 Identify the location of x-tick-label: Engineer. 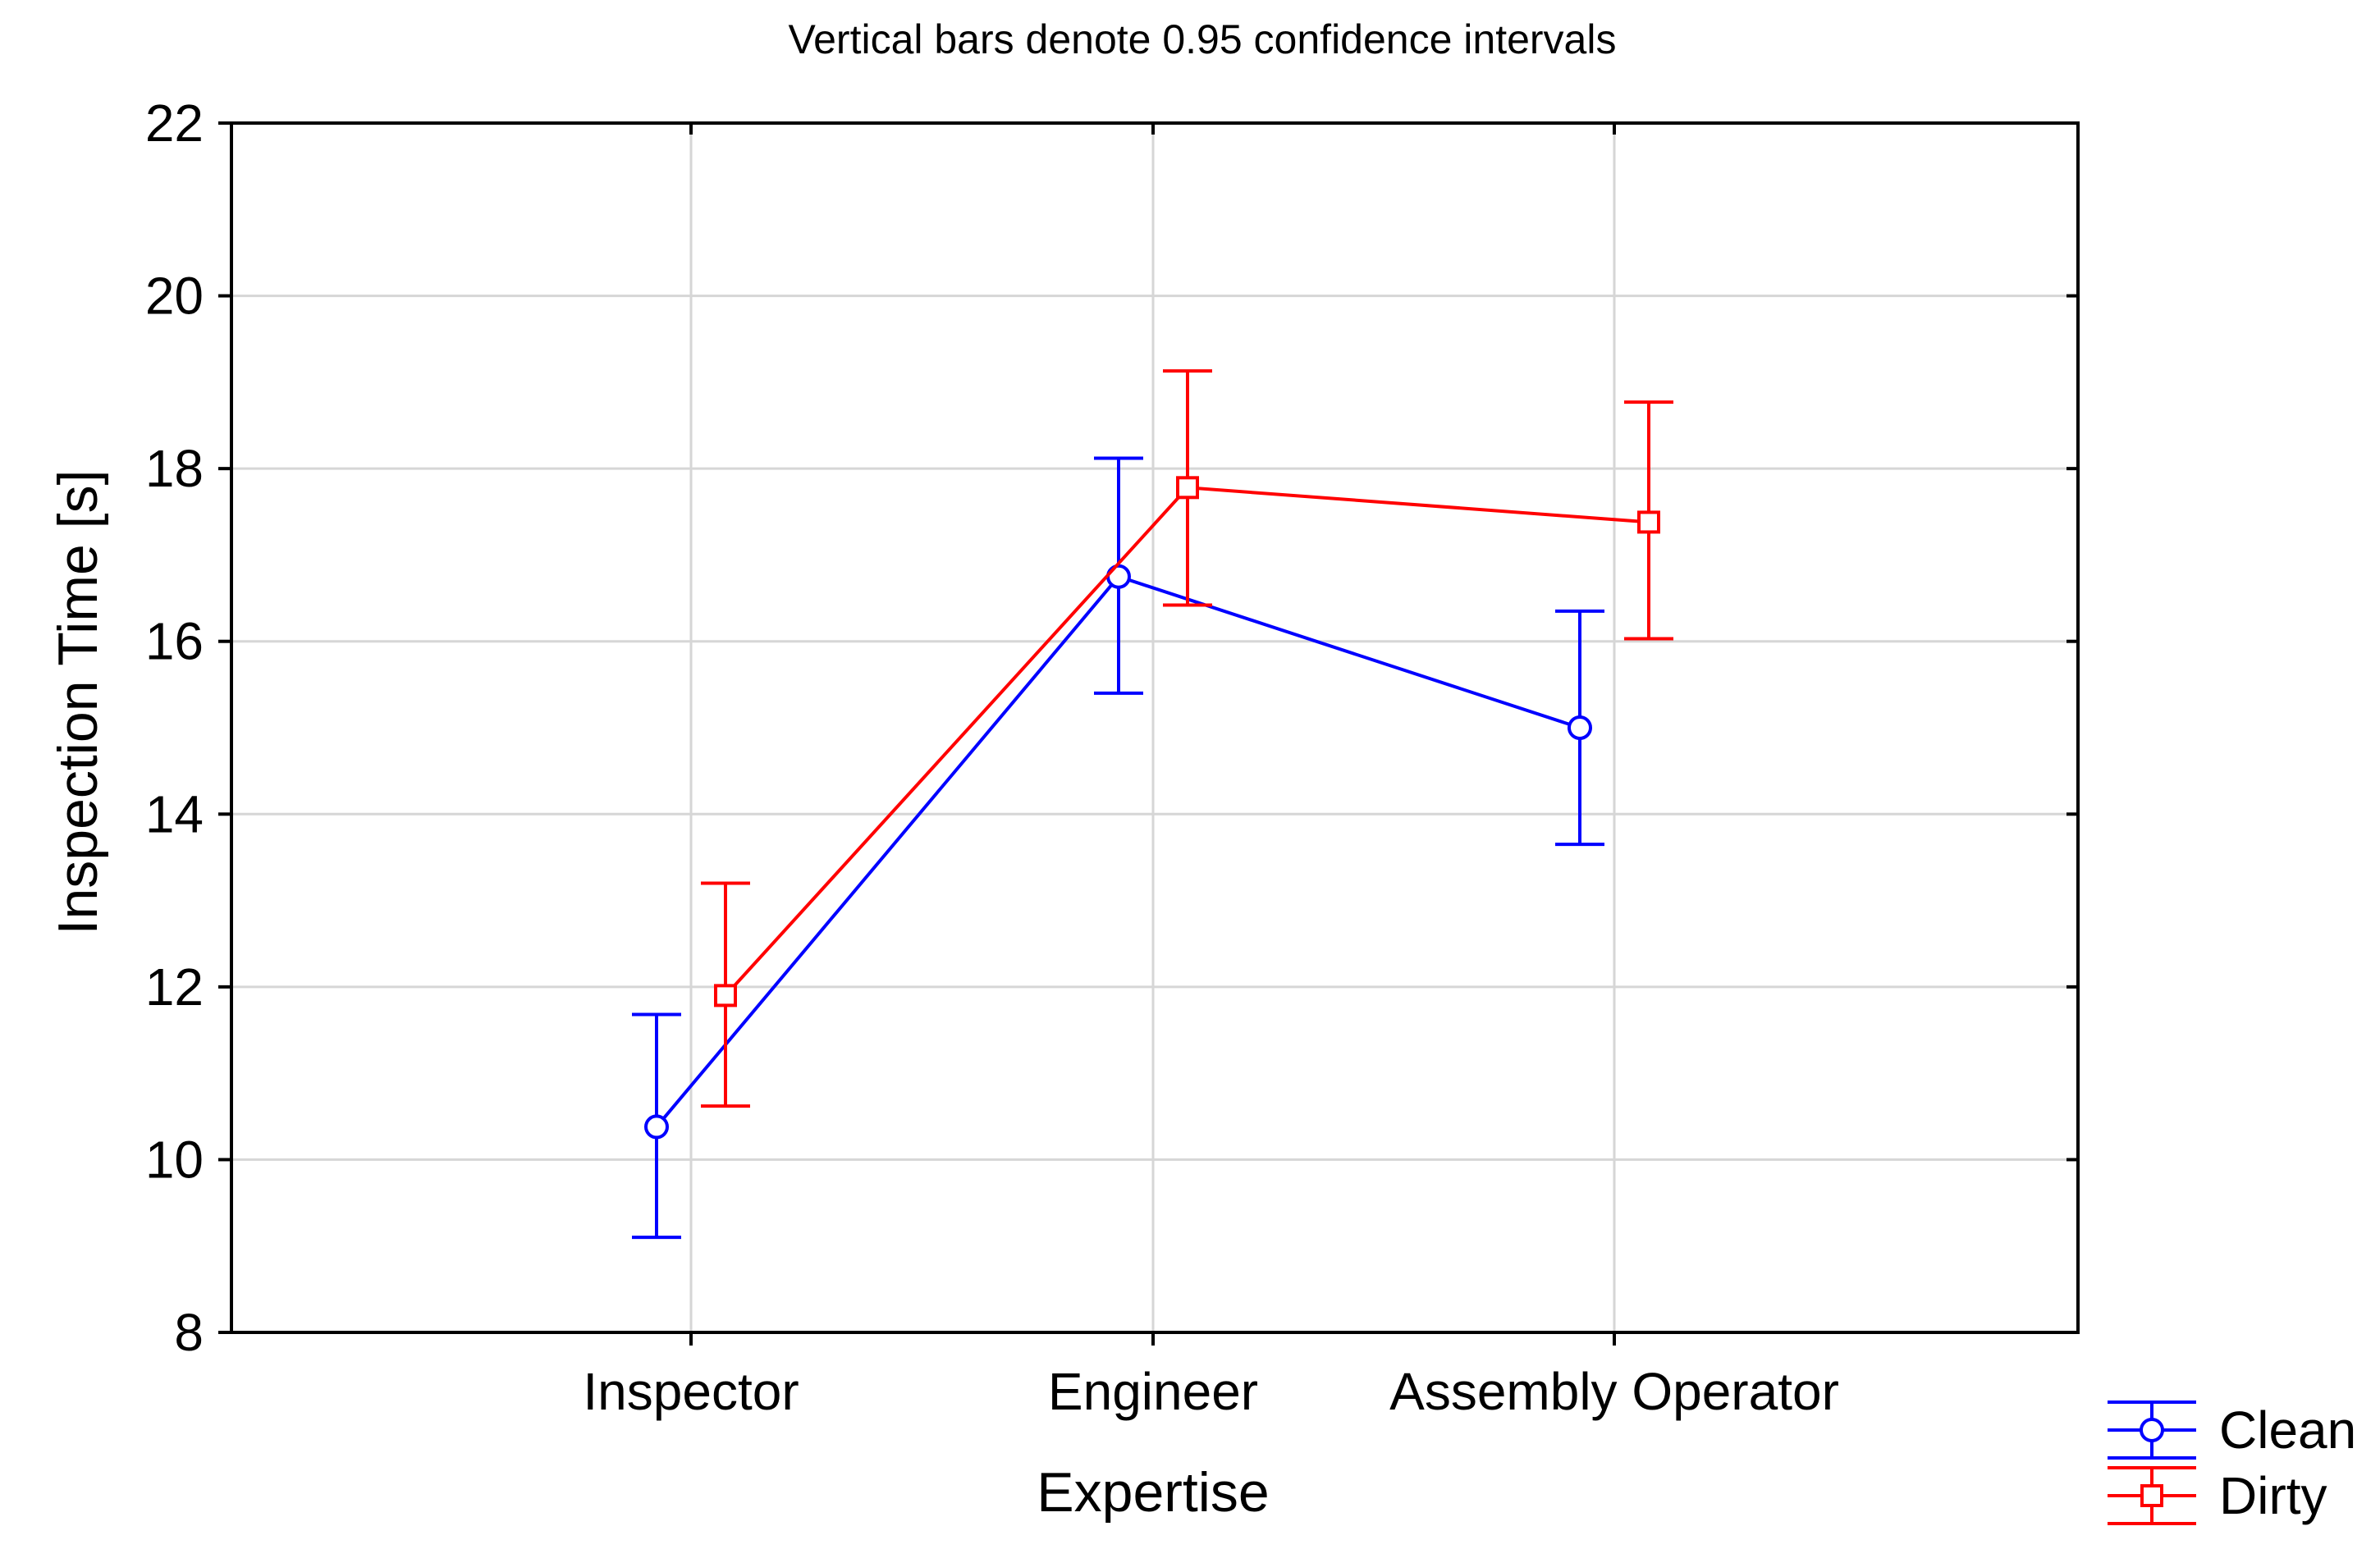
(1153, 1391).